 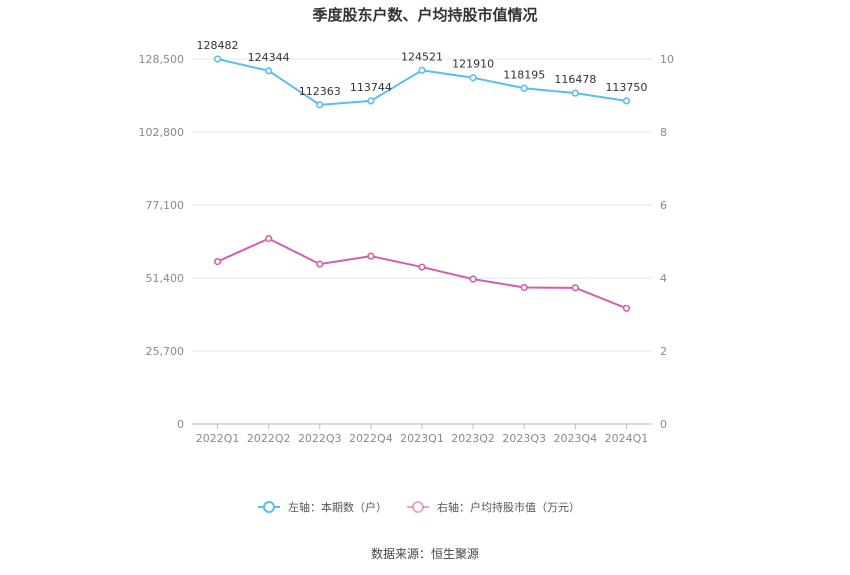 What do you see at coordinates (269, 438) in the screenshot?
I see `x-tick-label: 2022Q2` at bounding box center [269, 438].